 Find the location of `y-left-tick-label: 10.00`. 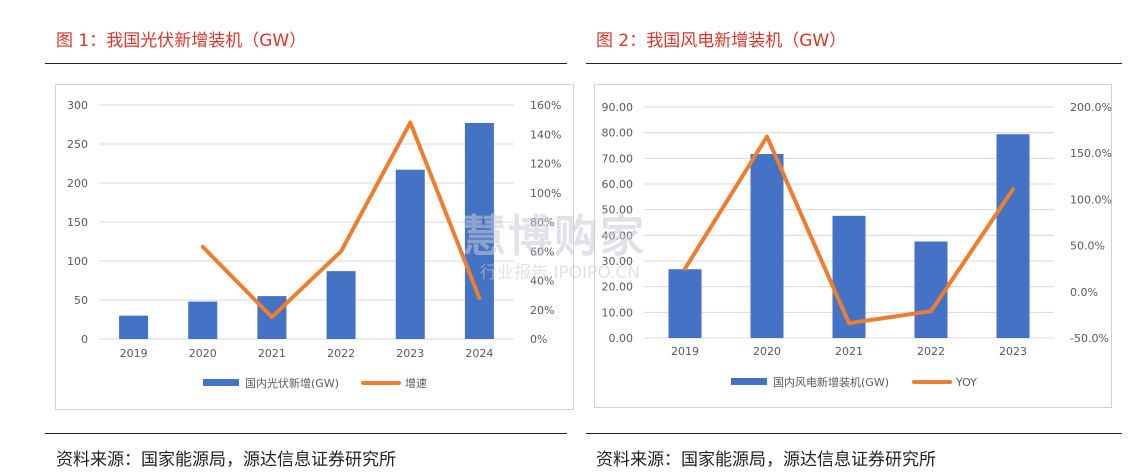

y-left-tick-label: 10.00 is located at coordinates (618, 312).